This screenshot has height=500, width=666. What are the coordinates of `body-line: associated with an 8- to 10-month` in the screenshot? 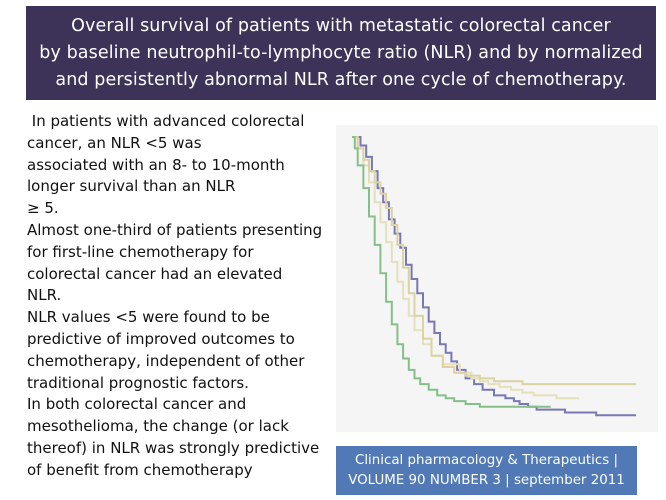 It's located at (156, 164).